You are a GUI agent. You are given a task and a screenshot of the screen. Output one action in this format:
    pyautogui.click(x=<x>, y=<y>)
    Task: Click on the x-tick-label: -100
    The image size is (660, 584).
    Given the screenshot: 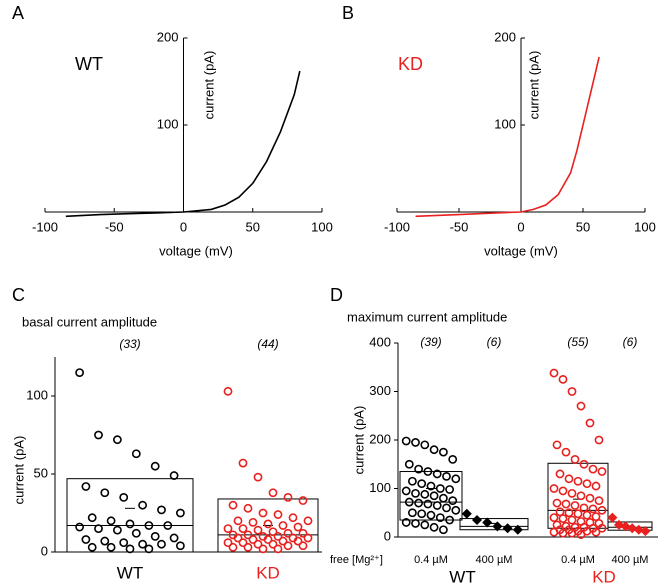 What is the action you would take?
    pyautogui.click(x=45, y=226)
    